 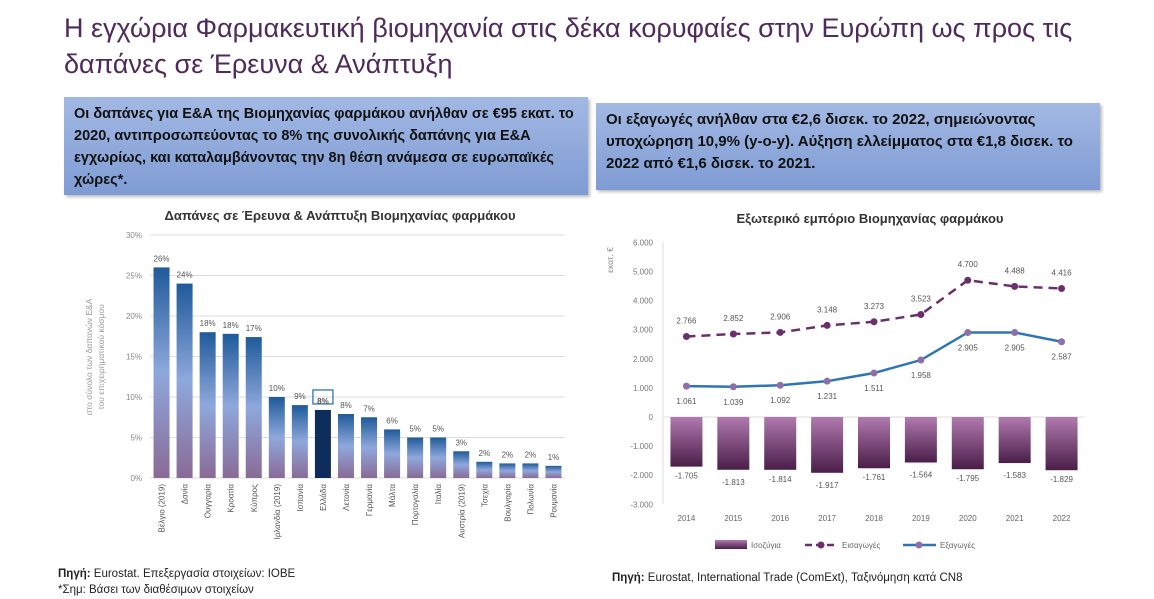 What do you see at coordinates (628, 578) in the screenshot?
I see `source-right-label: Πηγή:` at bounding box center [628, 578].